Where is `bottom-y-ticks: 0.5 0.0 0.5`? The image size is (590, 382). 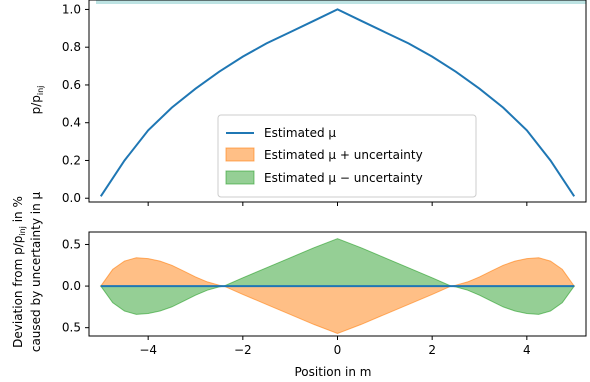
bottom-y-ticks: 0.5 0.0 0.5 is located at coordinates (75, 286).